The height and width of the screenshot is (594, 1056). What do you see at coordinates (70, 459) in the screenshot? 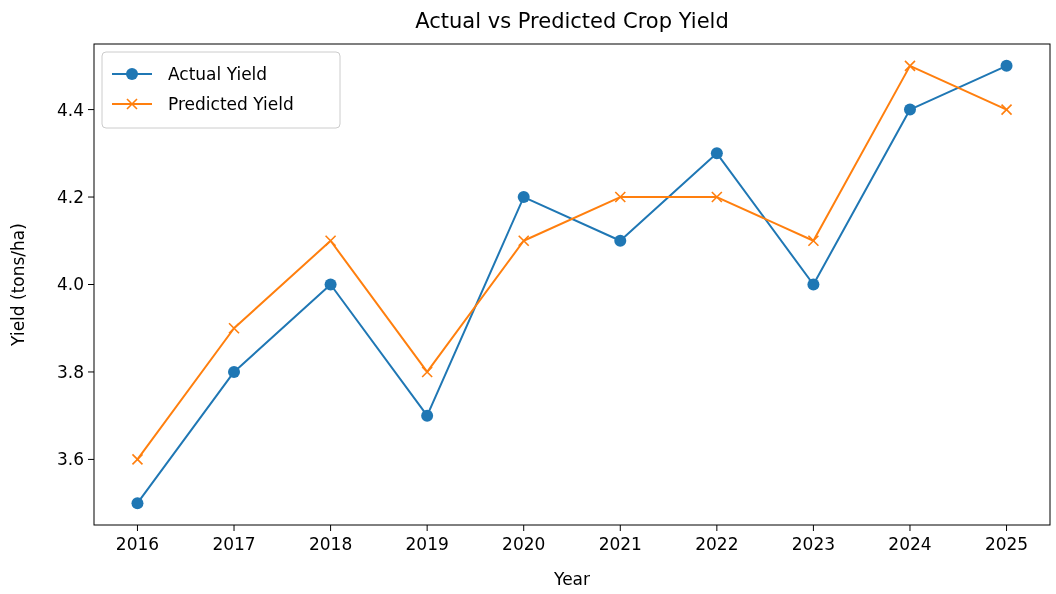
I see `y-tick-label: 3.6` at bounding box center [70, 459].